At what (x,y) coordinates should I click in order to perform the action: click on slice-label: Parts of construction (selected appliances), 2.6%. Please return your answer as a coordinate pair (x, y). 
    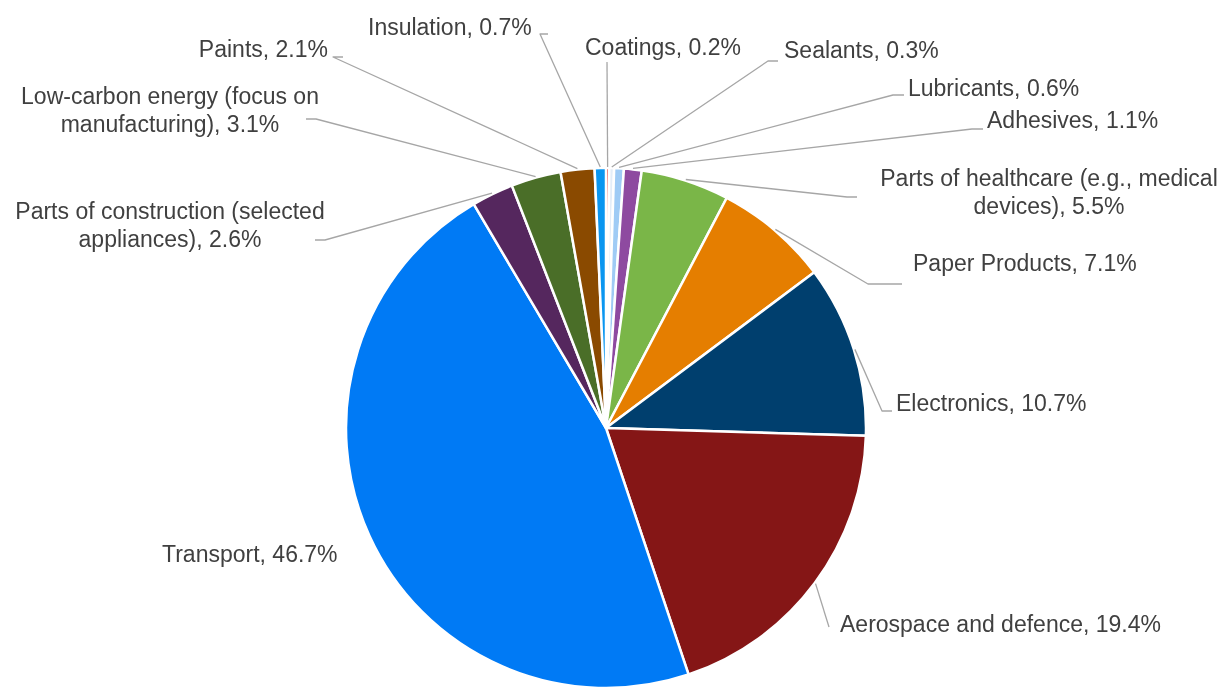
    Looking at the image, I should click on (170, 225).